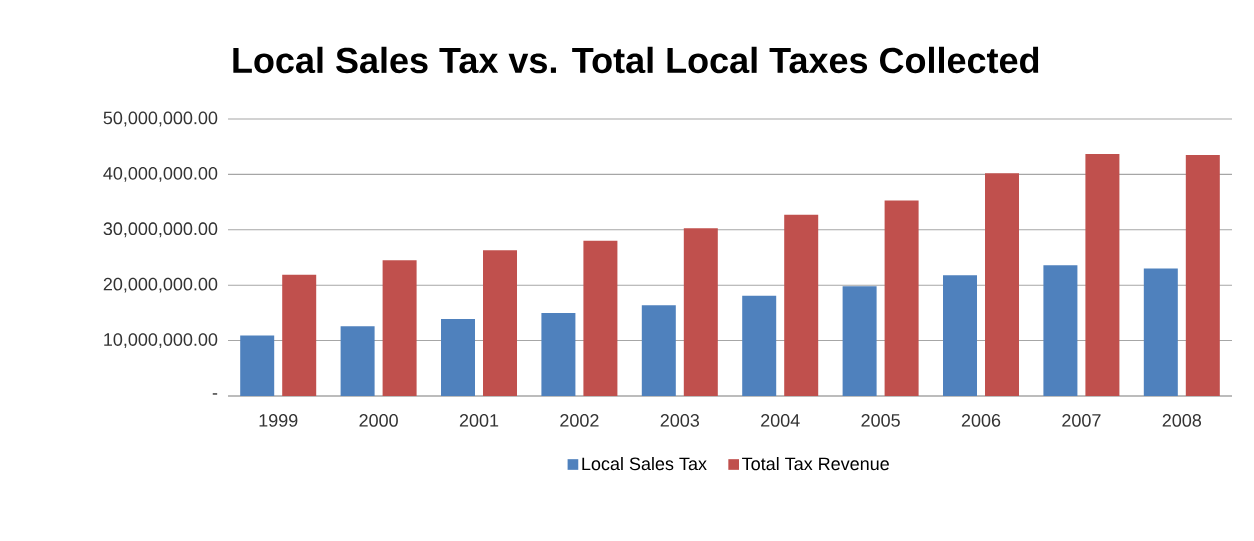 Image resolution: width=1254 pixels, height=541 pixels. Describe the element at coordinates (215, 394) in the screenshot. I see `y-tick-label: -` at that location.